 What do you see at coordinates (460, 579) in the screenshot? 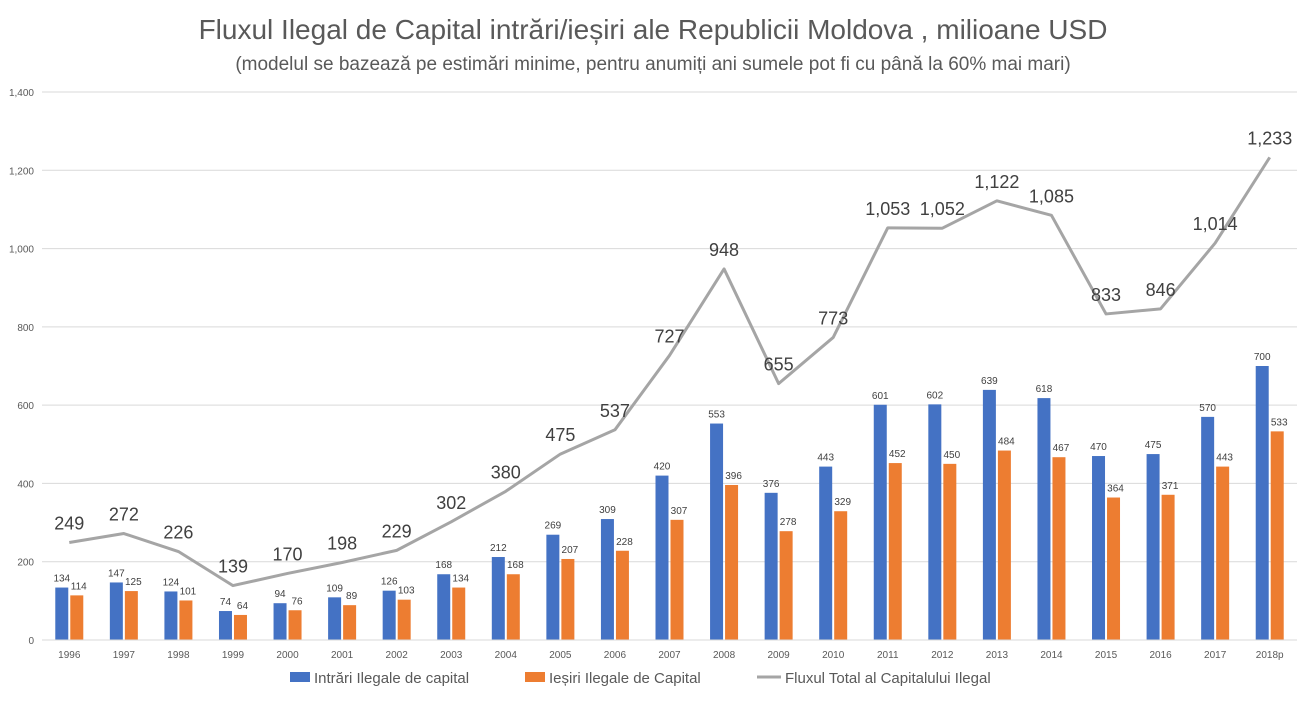
I see `bar-label-iesiri: 134` at bounding box center [460, 579].